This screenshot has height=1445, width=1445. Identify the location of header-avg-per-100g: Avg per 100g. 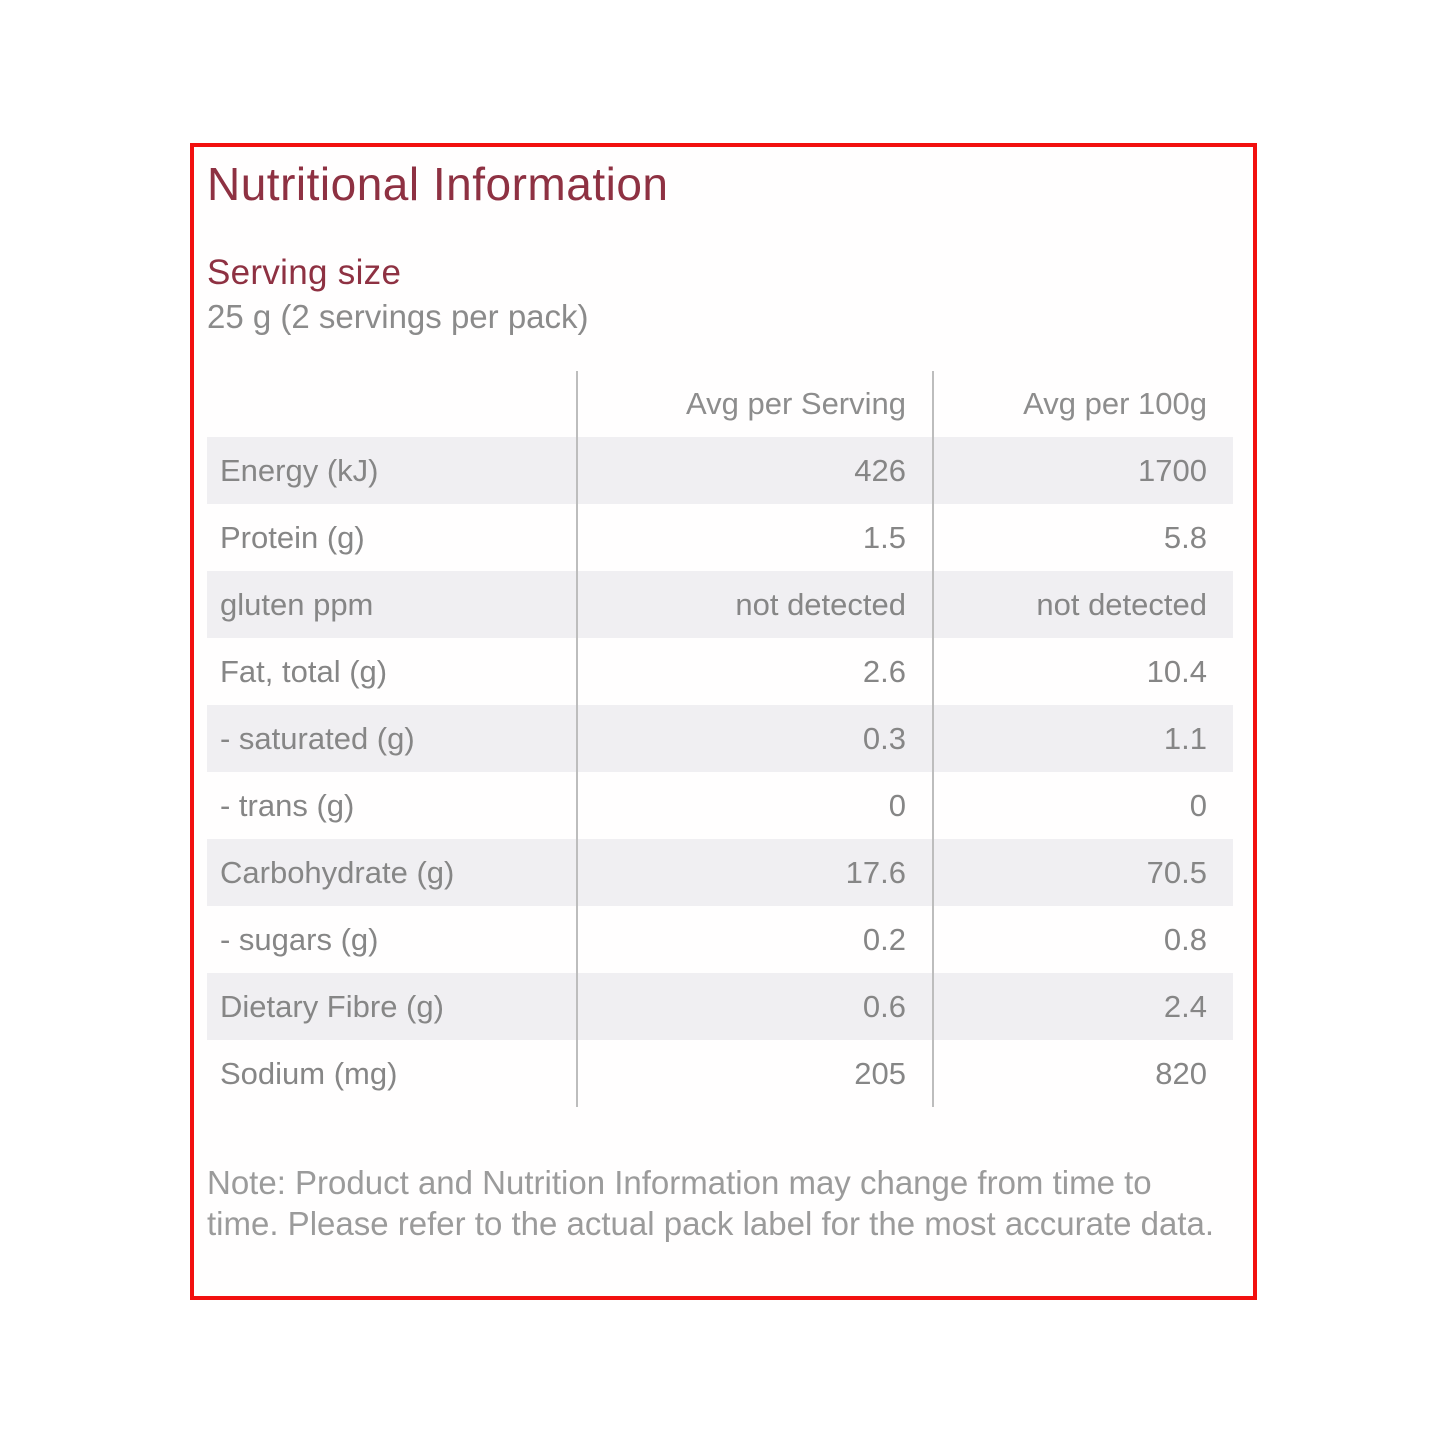
(1082, 404).